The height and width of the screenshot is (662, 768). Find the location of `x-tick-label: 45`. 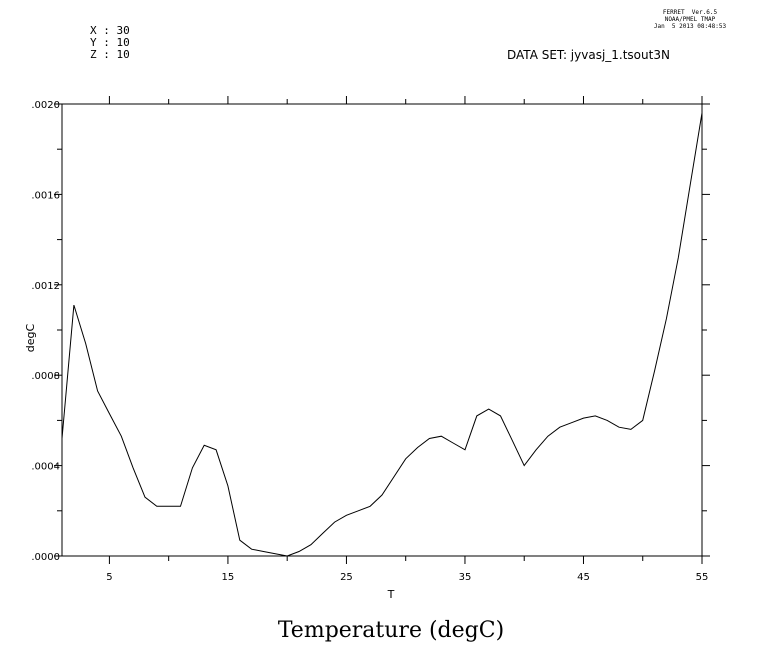

x-tick-label: 45 is located at coordinates (583, 577).